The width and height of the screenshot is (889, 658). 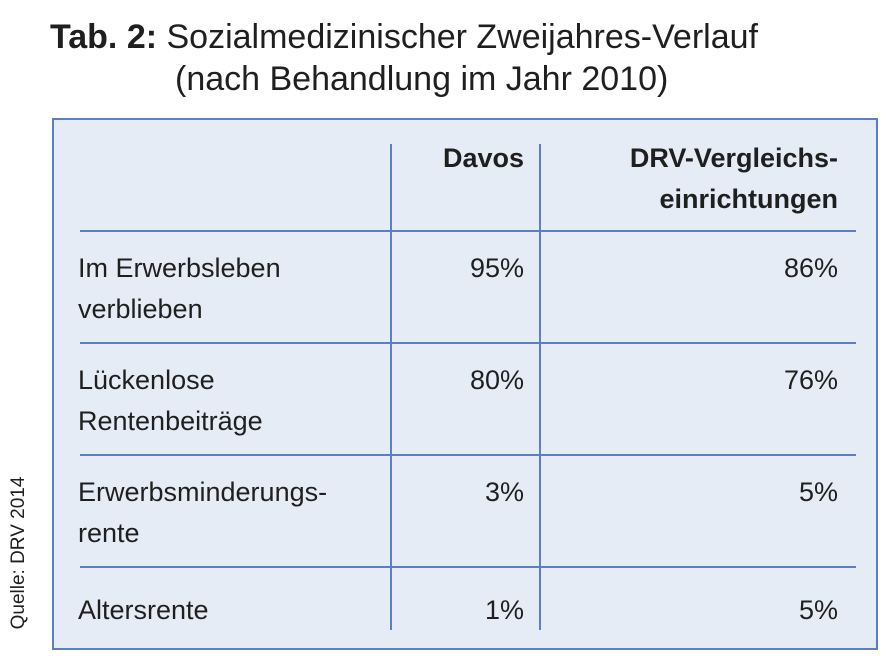 I want to click on row-2-davos-value: 80%, so click(x=496, y=380).